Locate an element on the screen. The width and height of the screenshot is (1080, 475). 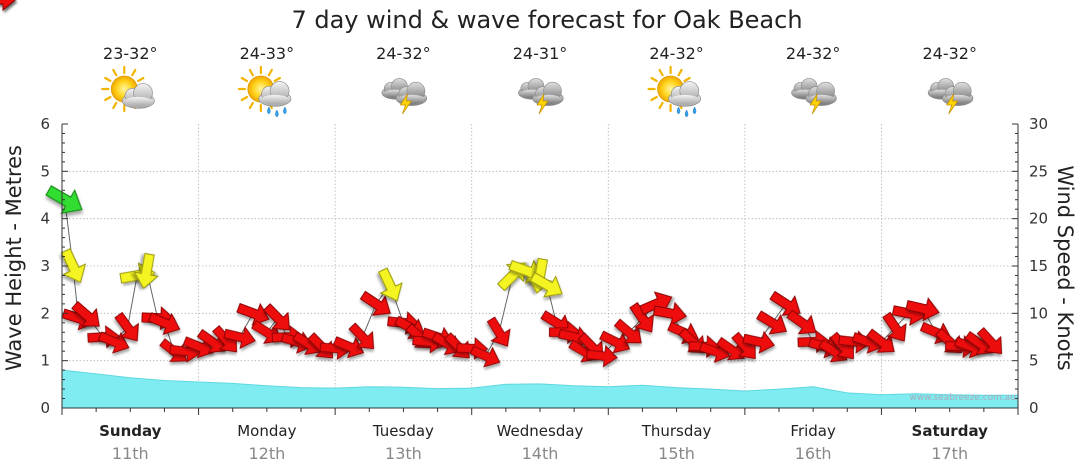
partly-cloudy-icon is located at coordinates (128, 89).